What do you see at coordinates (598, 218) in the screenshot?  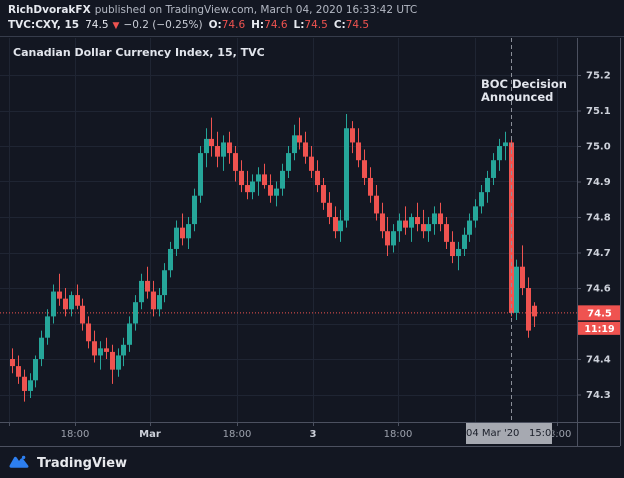 I see `svg-text: 74.8` at bounding box center [598, 218].